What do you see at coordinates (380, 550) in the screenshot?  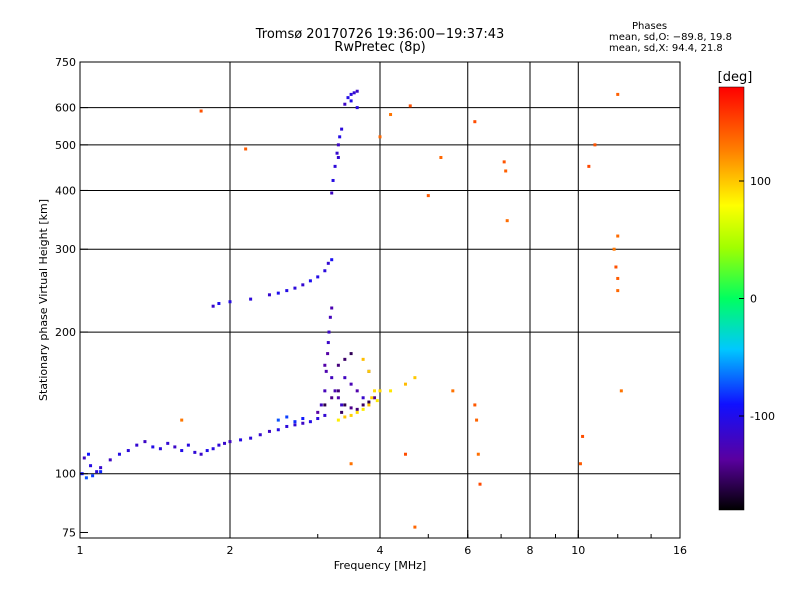 I see `x-tick-label: 4` at bounding box center [380, 550].